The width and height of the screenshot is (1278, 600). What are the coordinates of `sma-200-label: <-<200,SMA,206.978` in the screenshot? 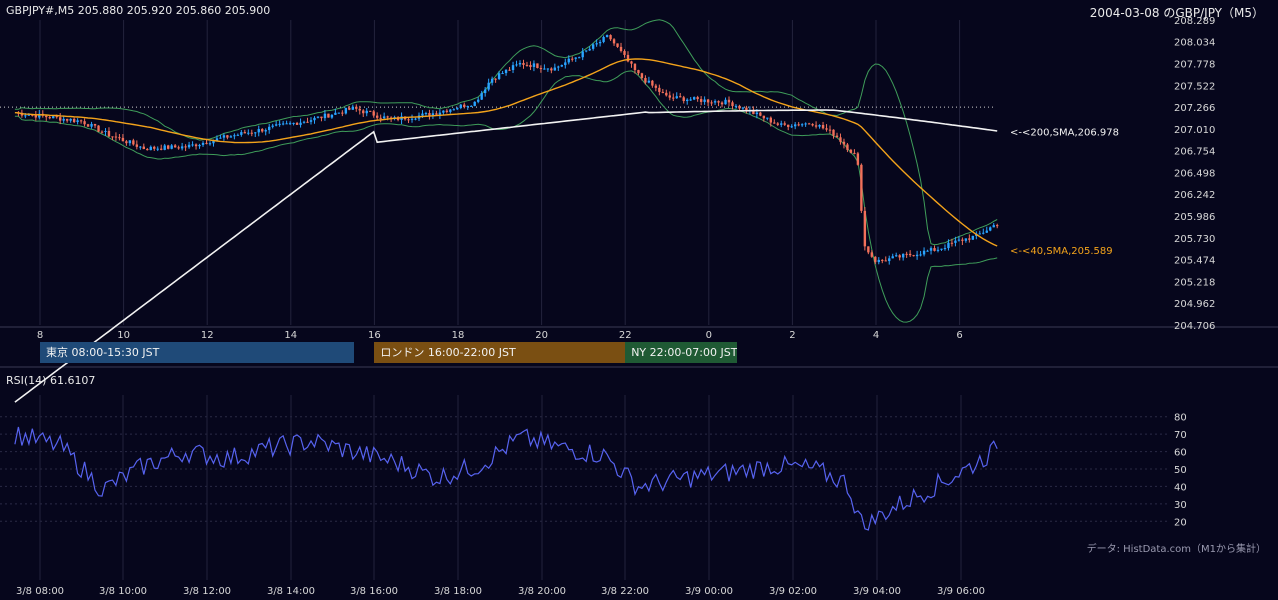 It's located at (1064, 133).